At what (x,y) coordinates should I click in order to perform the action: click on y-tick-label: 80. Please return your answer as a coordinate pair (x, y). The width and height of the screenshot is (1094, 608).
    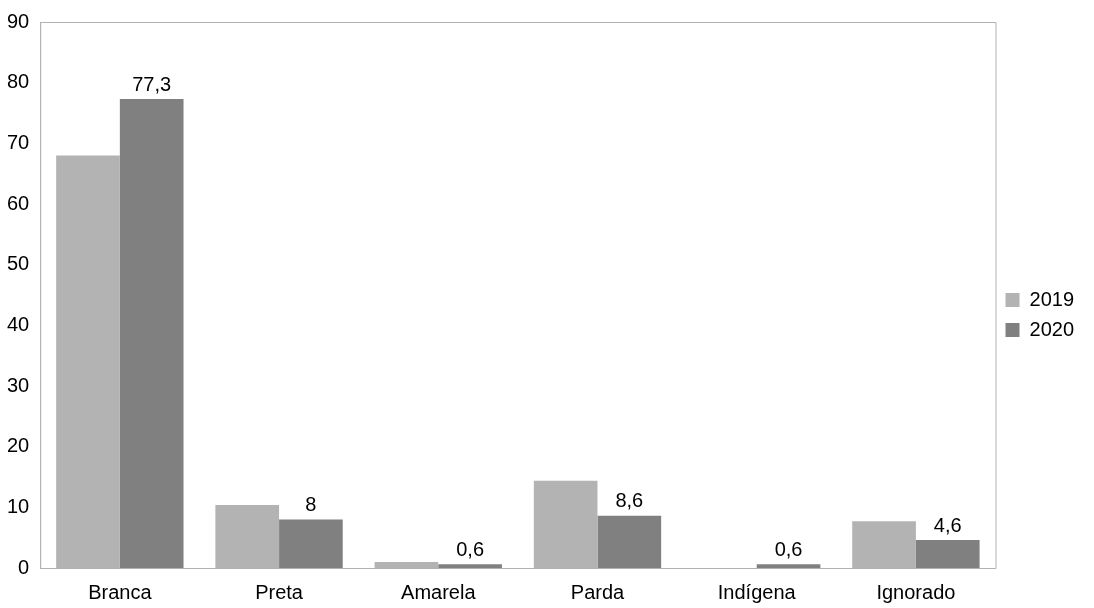
    Looking at the image, I should click on (18, 81).